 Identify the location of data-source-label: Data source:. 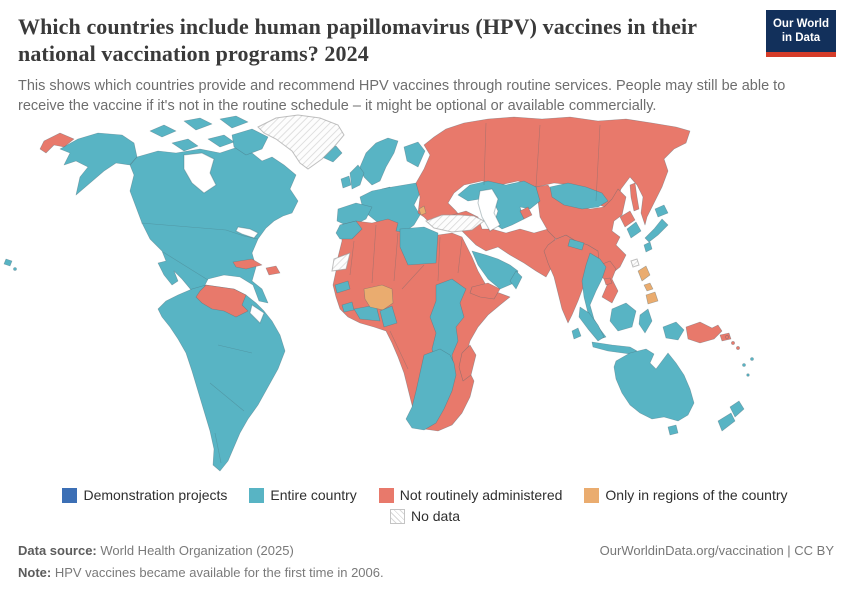
(57, 550).